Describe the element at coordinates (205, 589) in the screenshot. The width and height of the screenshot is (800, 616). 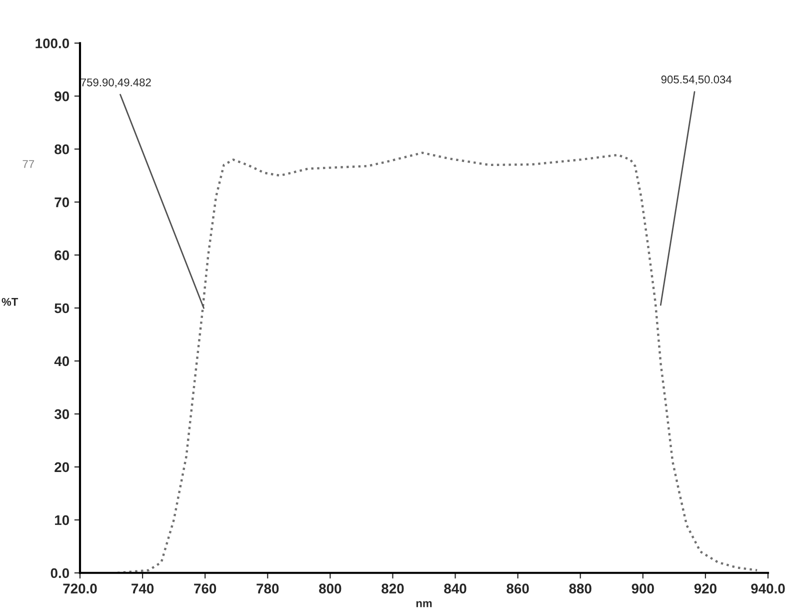
I see `x-tick-label: 760` at that location.